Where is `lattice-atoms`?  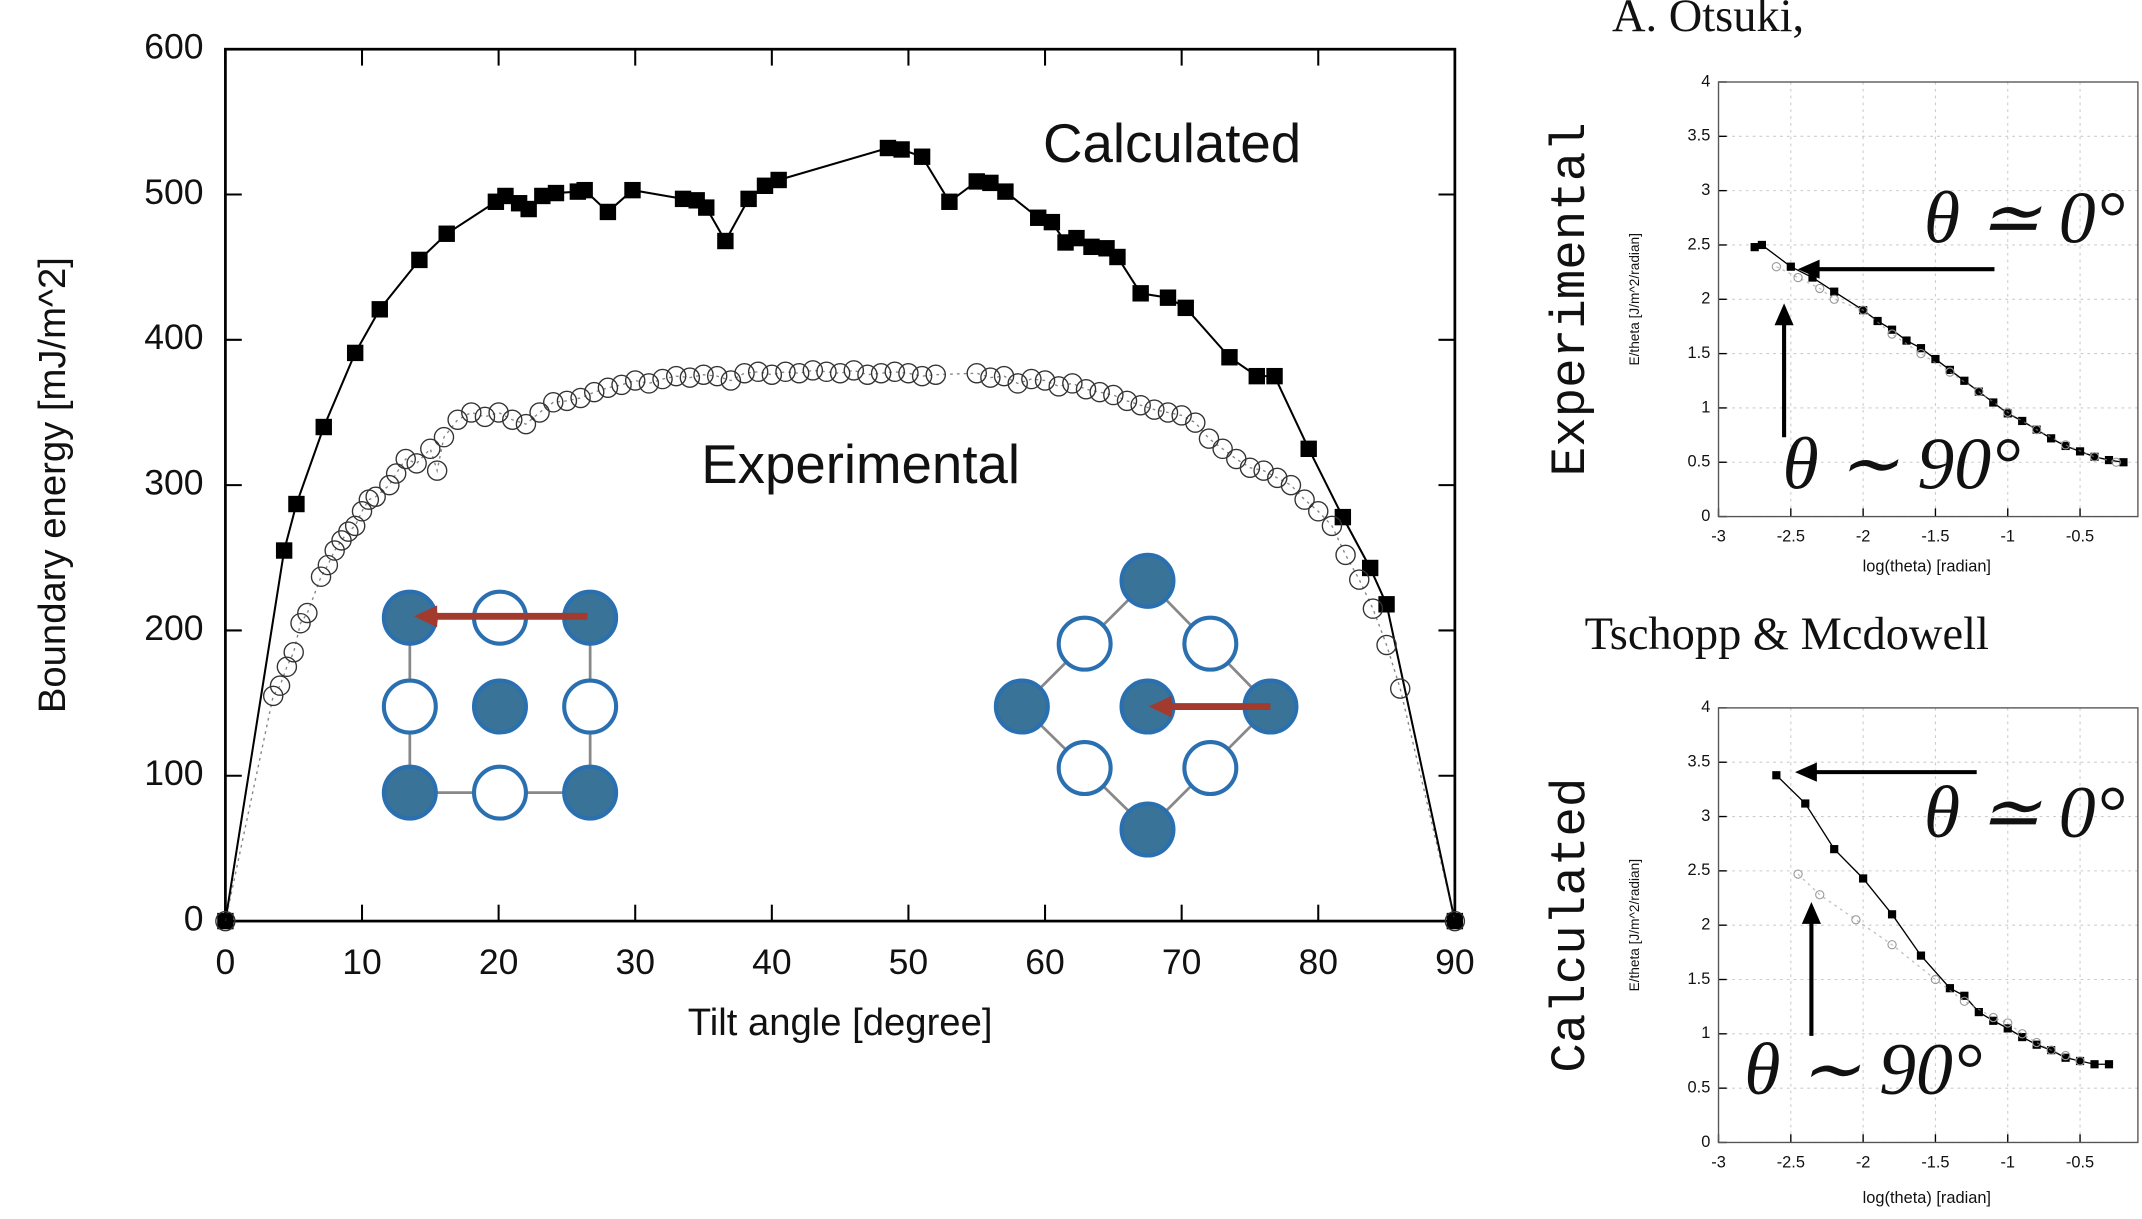 lattice-atoms is located at coordinates (1146, 705).